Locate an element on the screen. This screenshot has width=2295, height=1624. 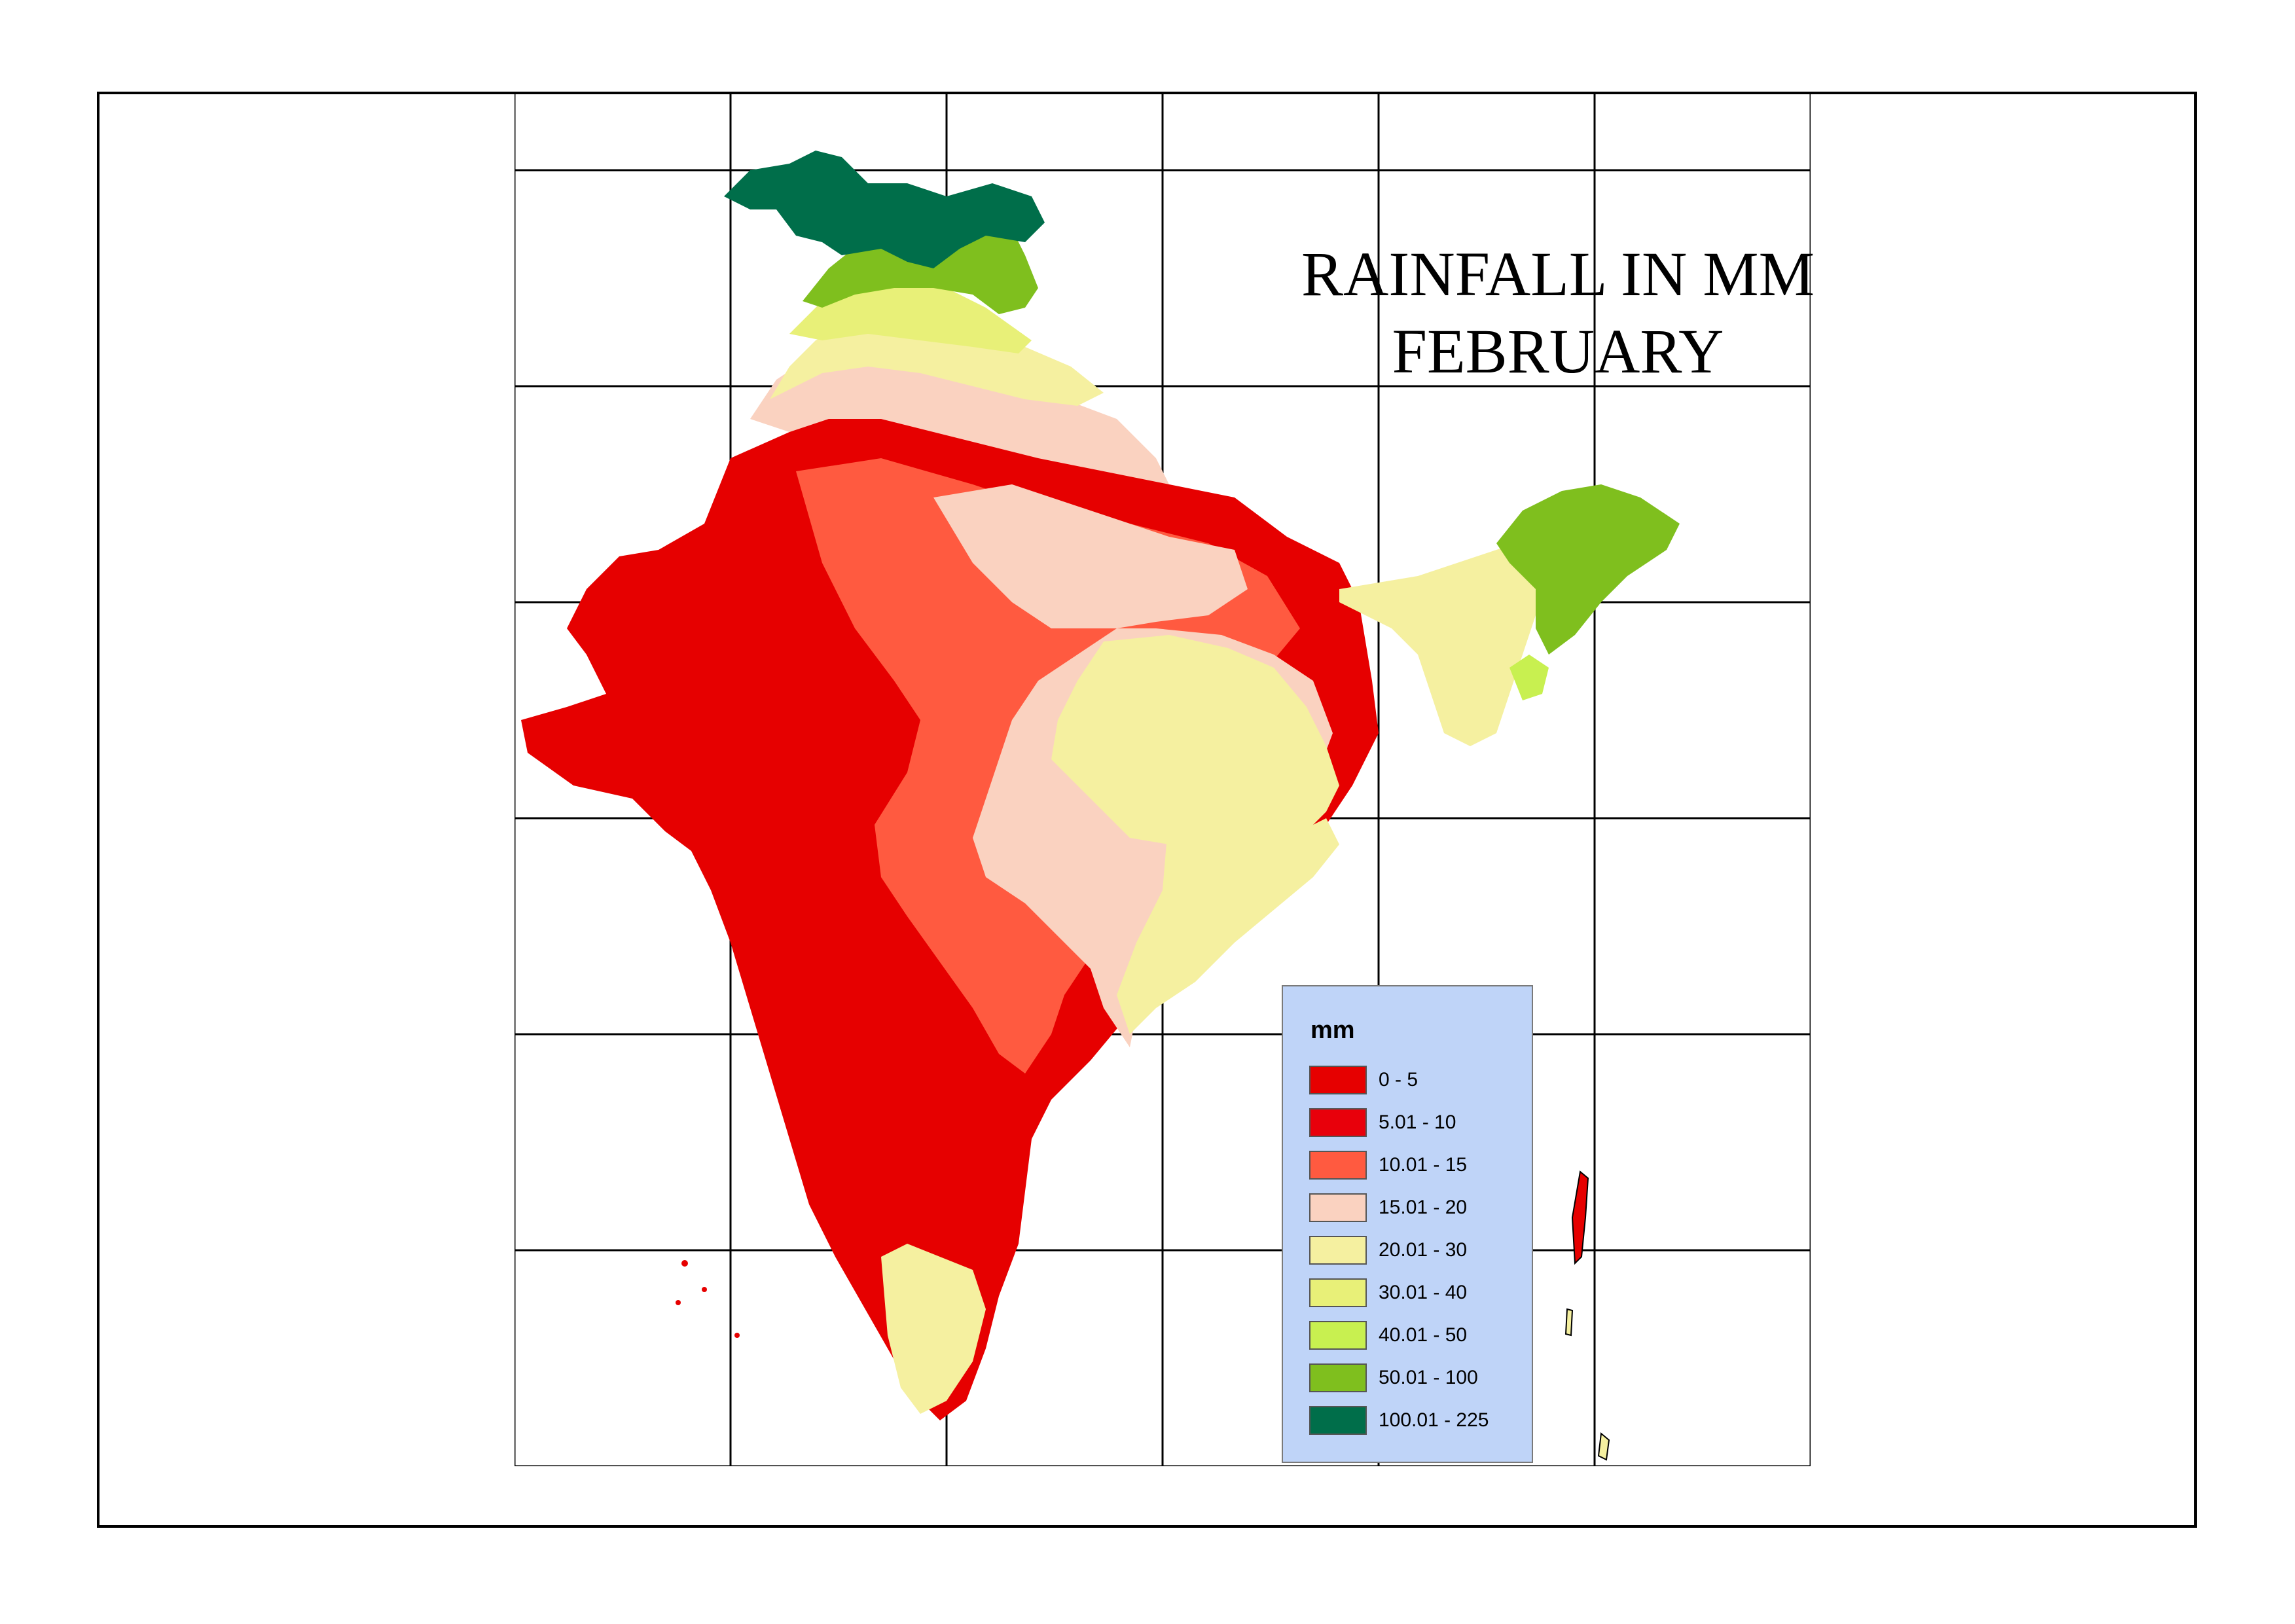
zone-20-30mm-central is located at coordinates (1195, 746).